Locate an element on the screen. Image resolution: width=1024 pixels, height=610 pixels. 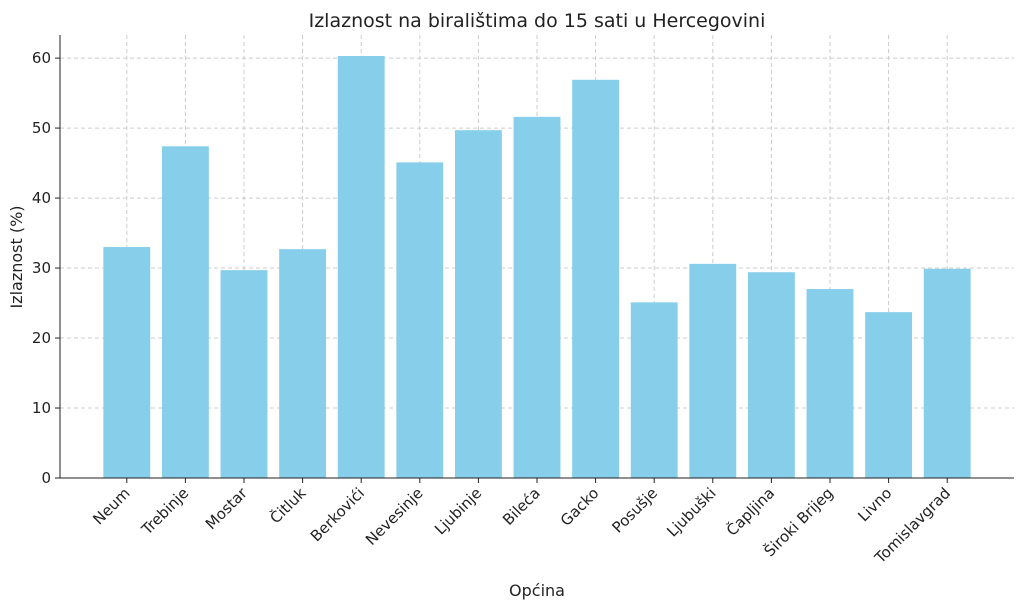
y-tick-label: 0 is located at coordinates (46, 478).